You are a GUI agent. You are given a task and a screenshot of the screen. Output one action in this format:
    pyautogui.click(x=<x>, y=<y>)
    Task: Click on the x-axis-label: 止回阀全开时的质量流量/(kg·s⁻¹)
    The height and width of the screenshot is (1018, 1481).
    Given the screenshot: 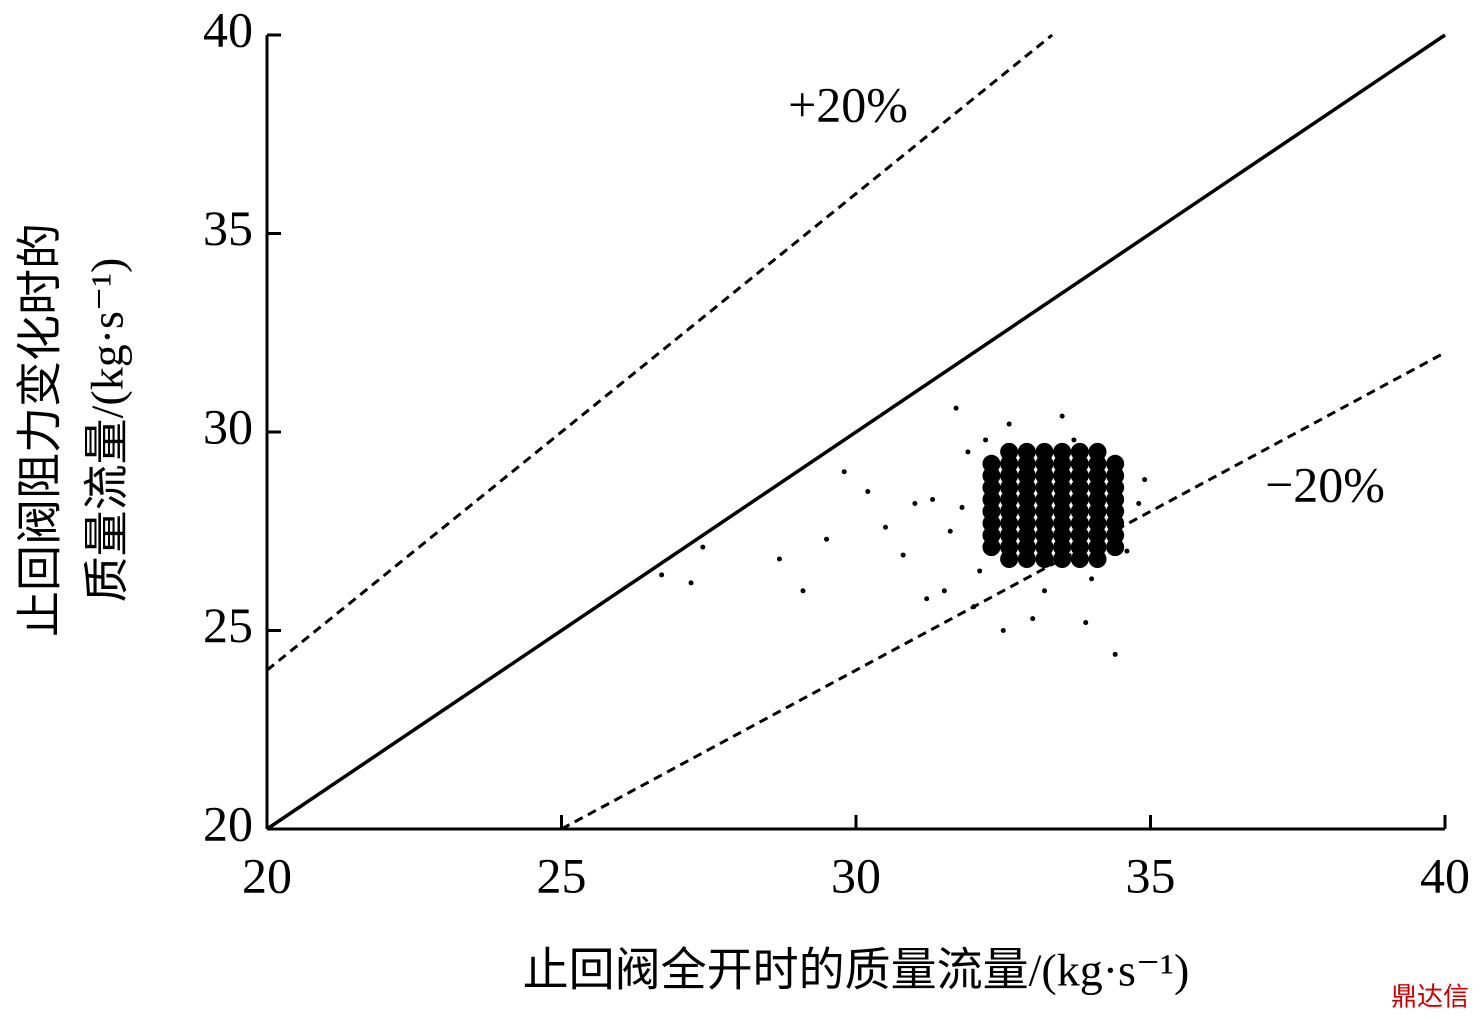 What is the action you would take?
    pyautogui.click(x=856, y=970)
    